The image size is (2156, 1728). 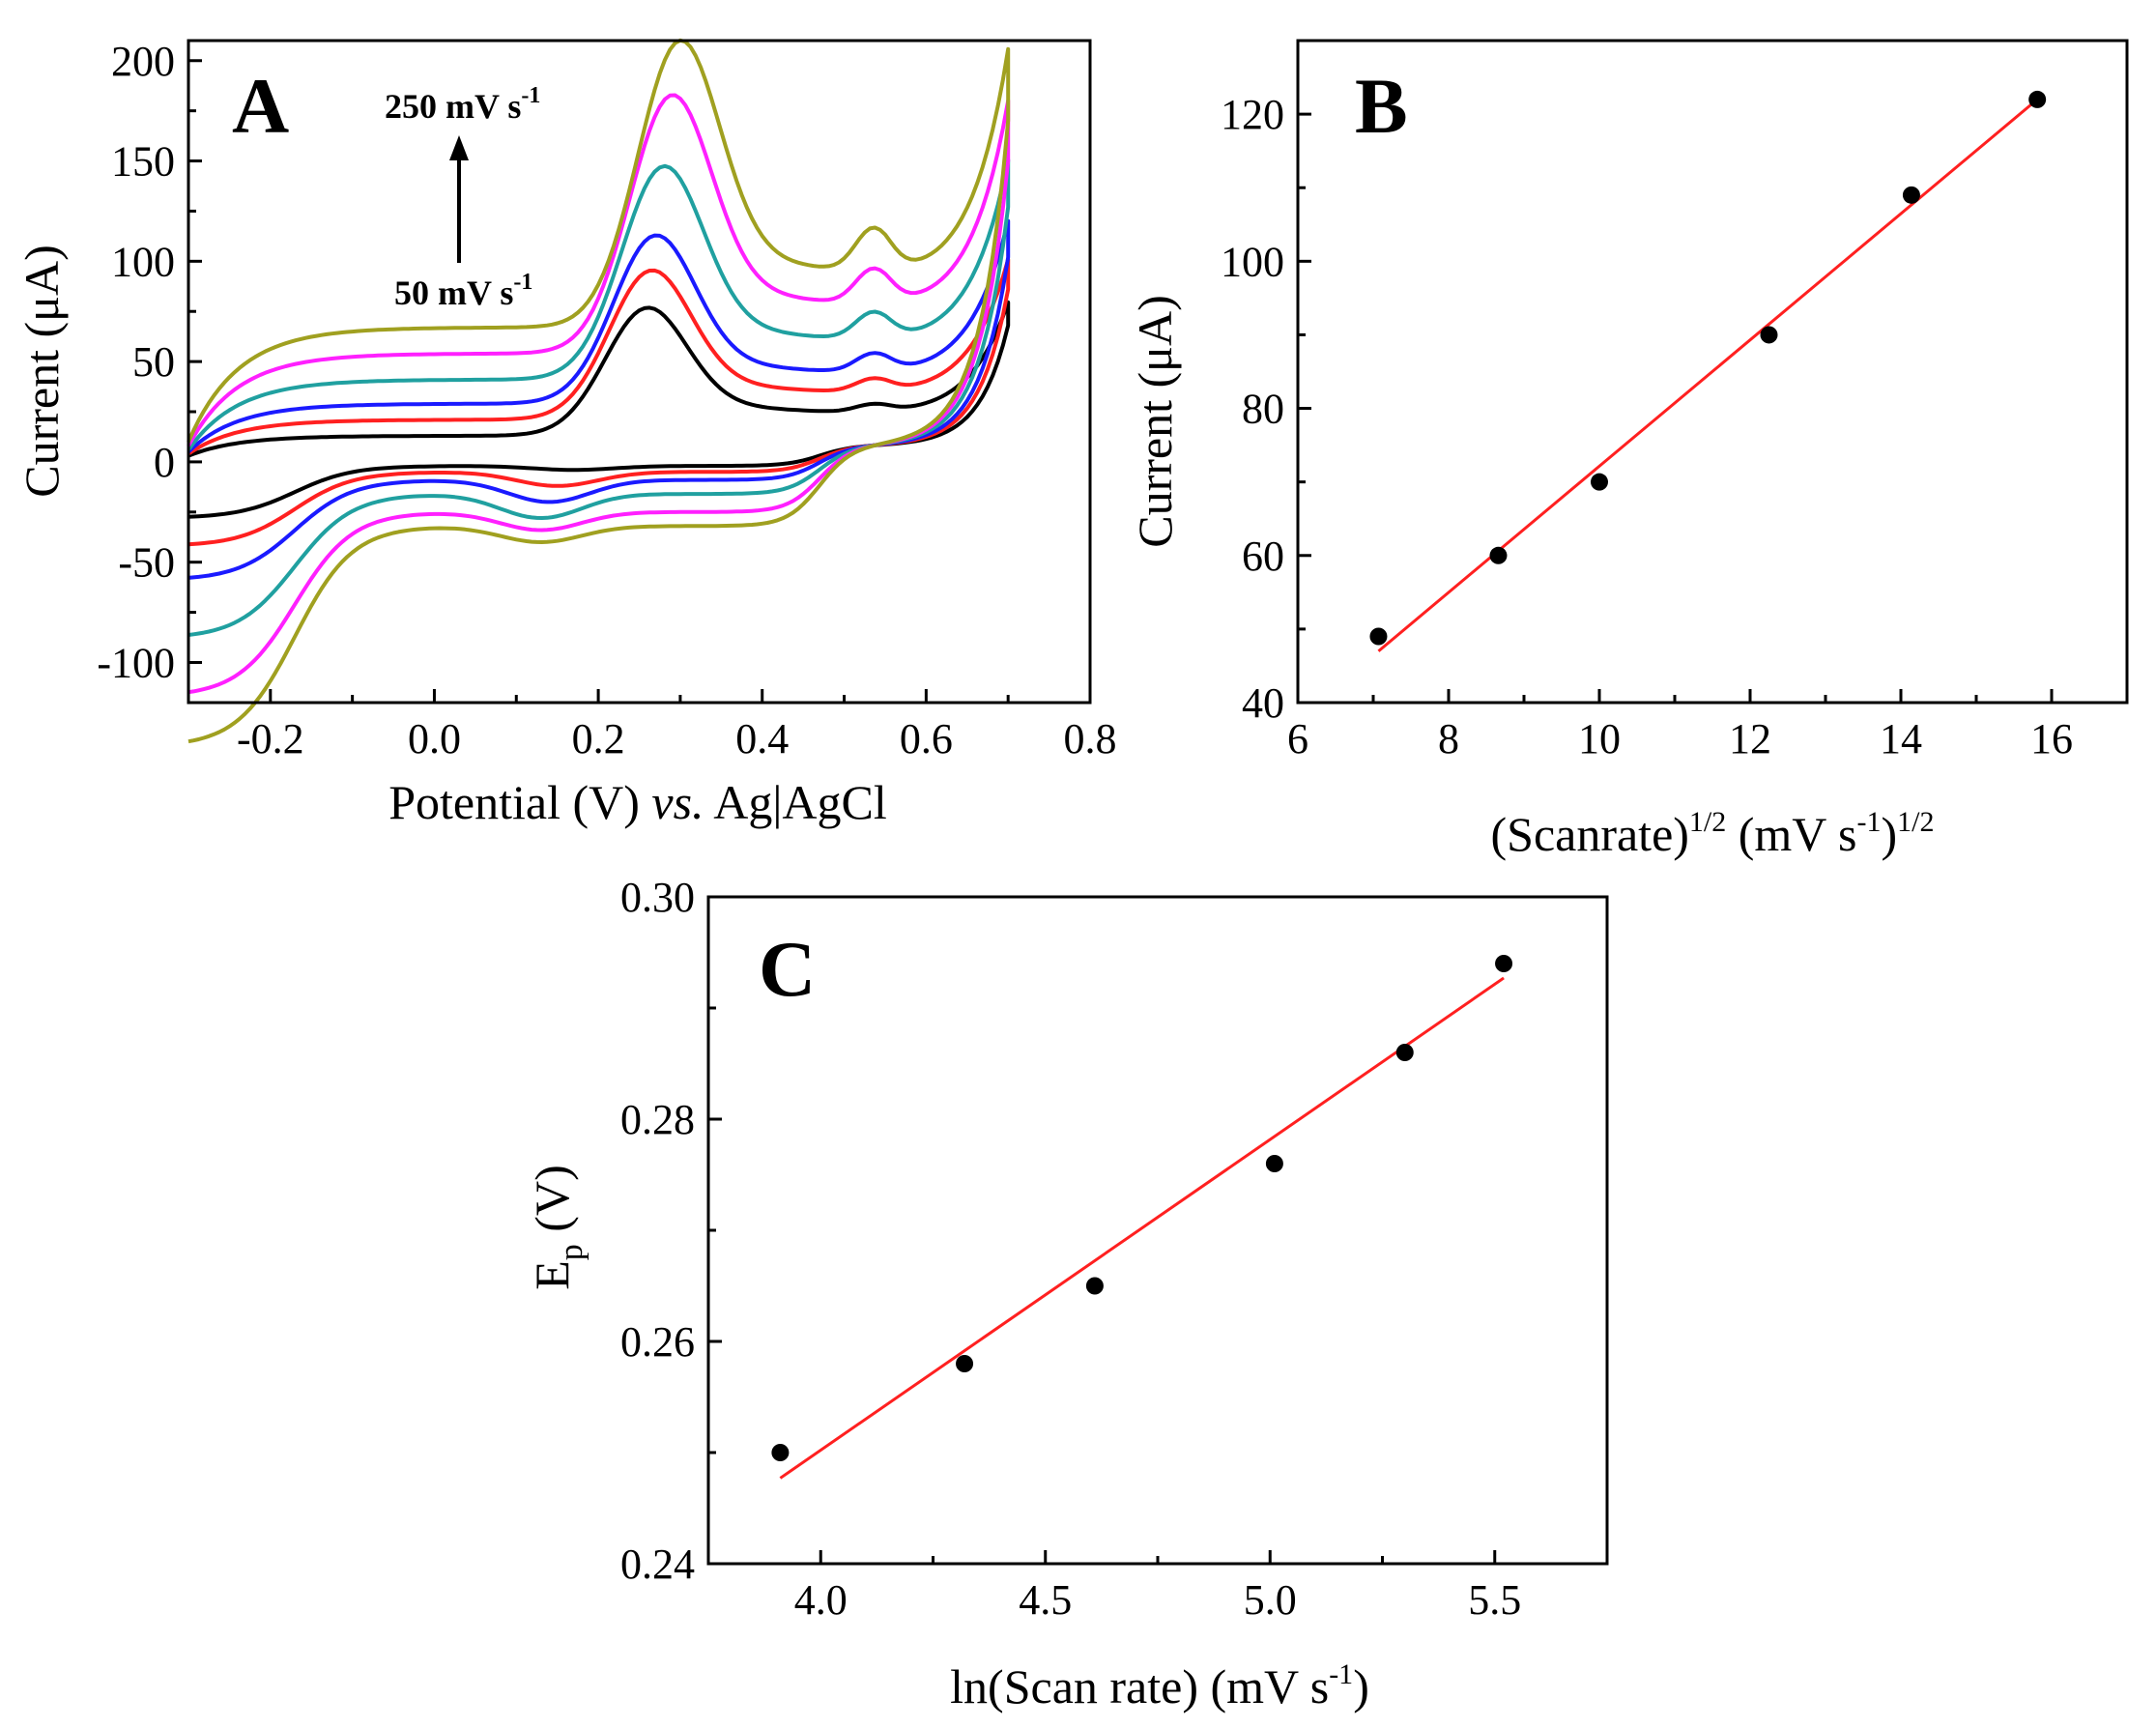 What do you see at coordinates (1713, 834) in the screenshot?
I see `panel-b-x-label: (Scanrate)1/2 (mV s-1)1/2` at bounding box center [1713, 834].